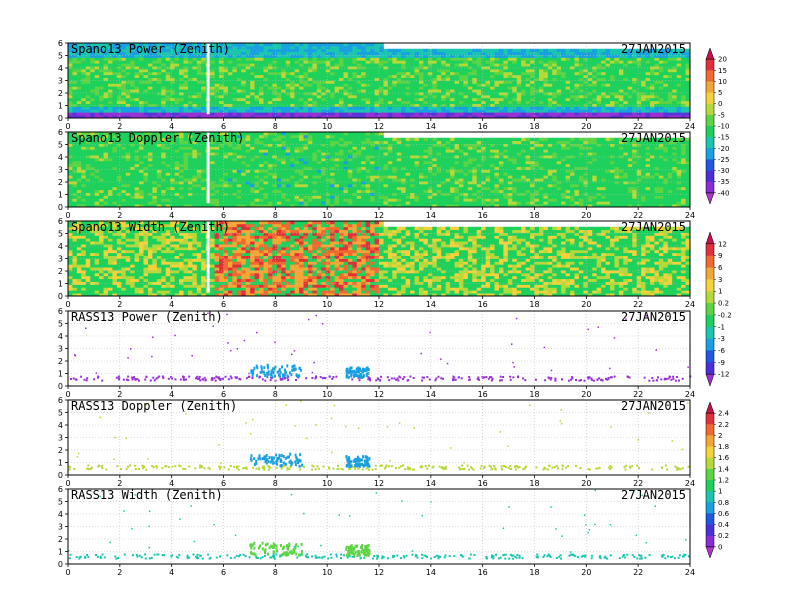  What do you see at coordinates (723, 149) in the screenshot?
I see `colorbar-label: -20` at bounding box center [723, 149].